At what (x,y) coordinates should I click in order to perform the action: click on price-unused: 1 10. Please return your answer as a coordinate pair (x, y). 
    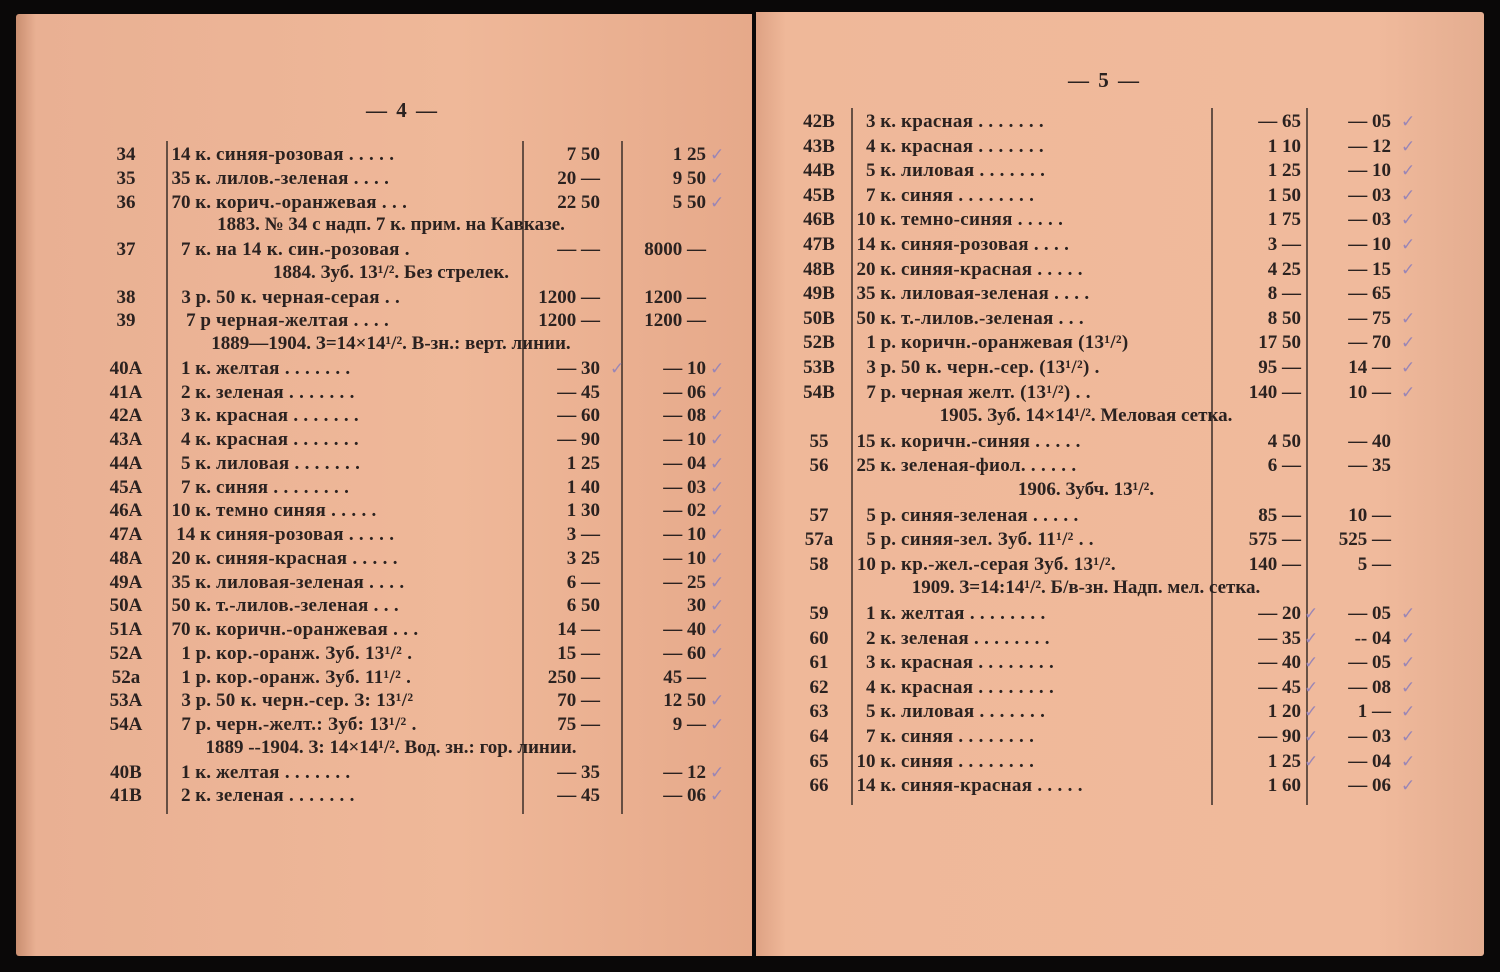
    Looking at the image, I should click on (1284, 146).